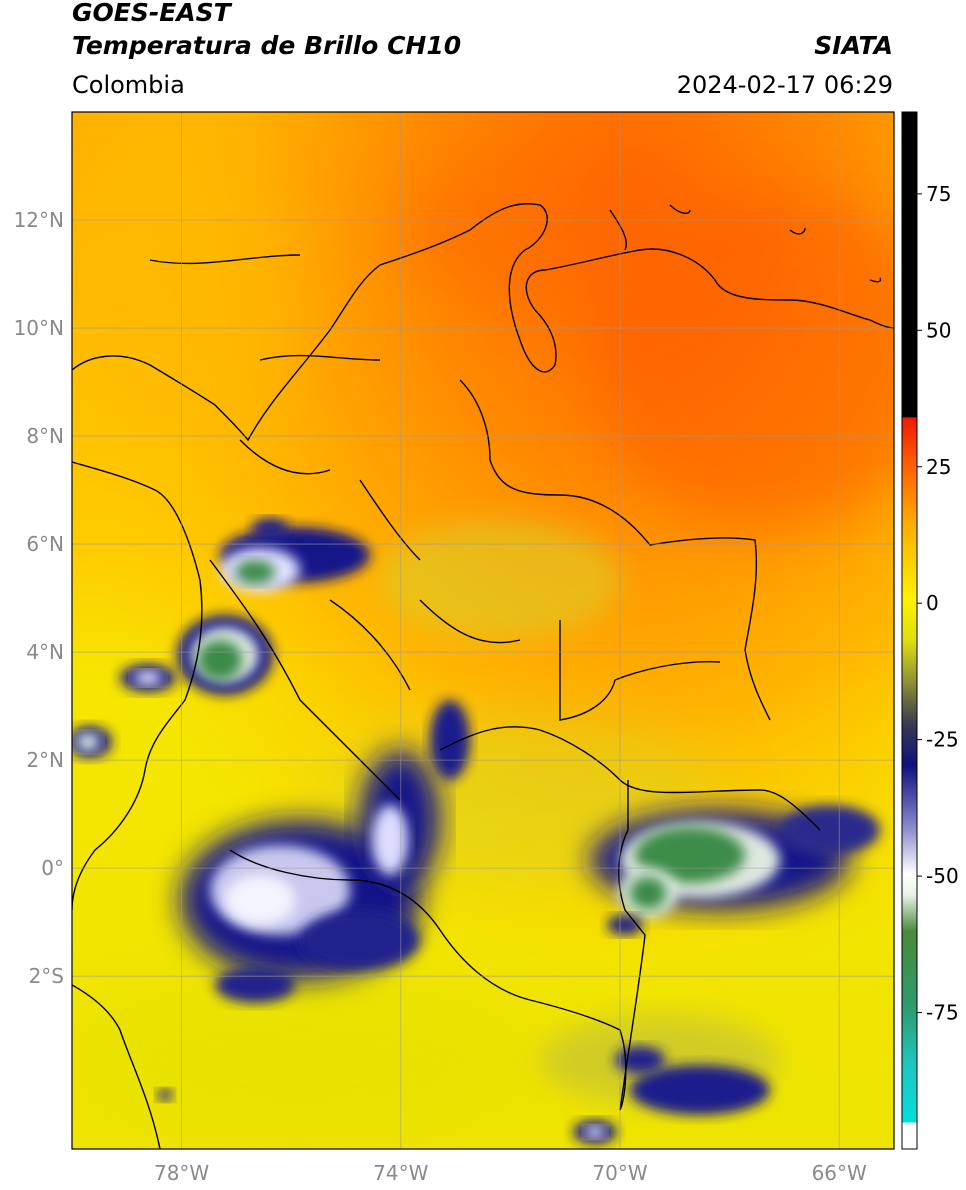 This screenshot has height=1190, width=966. Describe the element at coordinates (39, 328) in the screenshot. I see `lat-tick-label: 10°N` at that location.